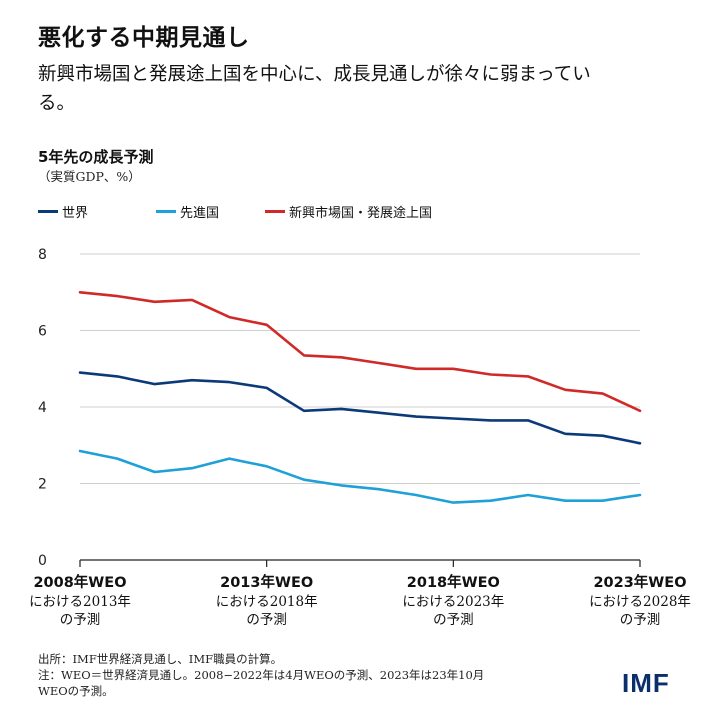 The height and width of the screenshot is (720, 720). I want to click on chart-title: 5年先の成長予測, so click(96, 157).